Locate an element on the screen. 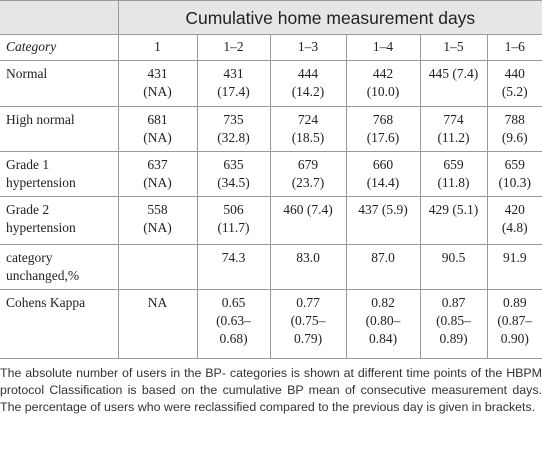  cell-line: 420 (4.8) is located at coordinates (514, 218).